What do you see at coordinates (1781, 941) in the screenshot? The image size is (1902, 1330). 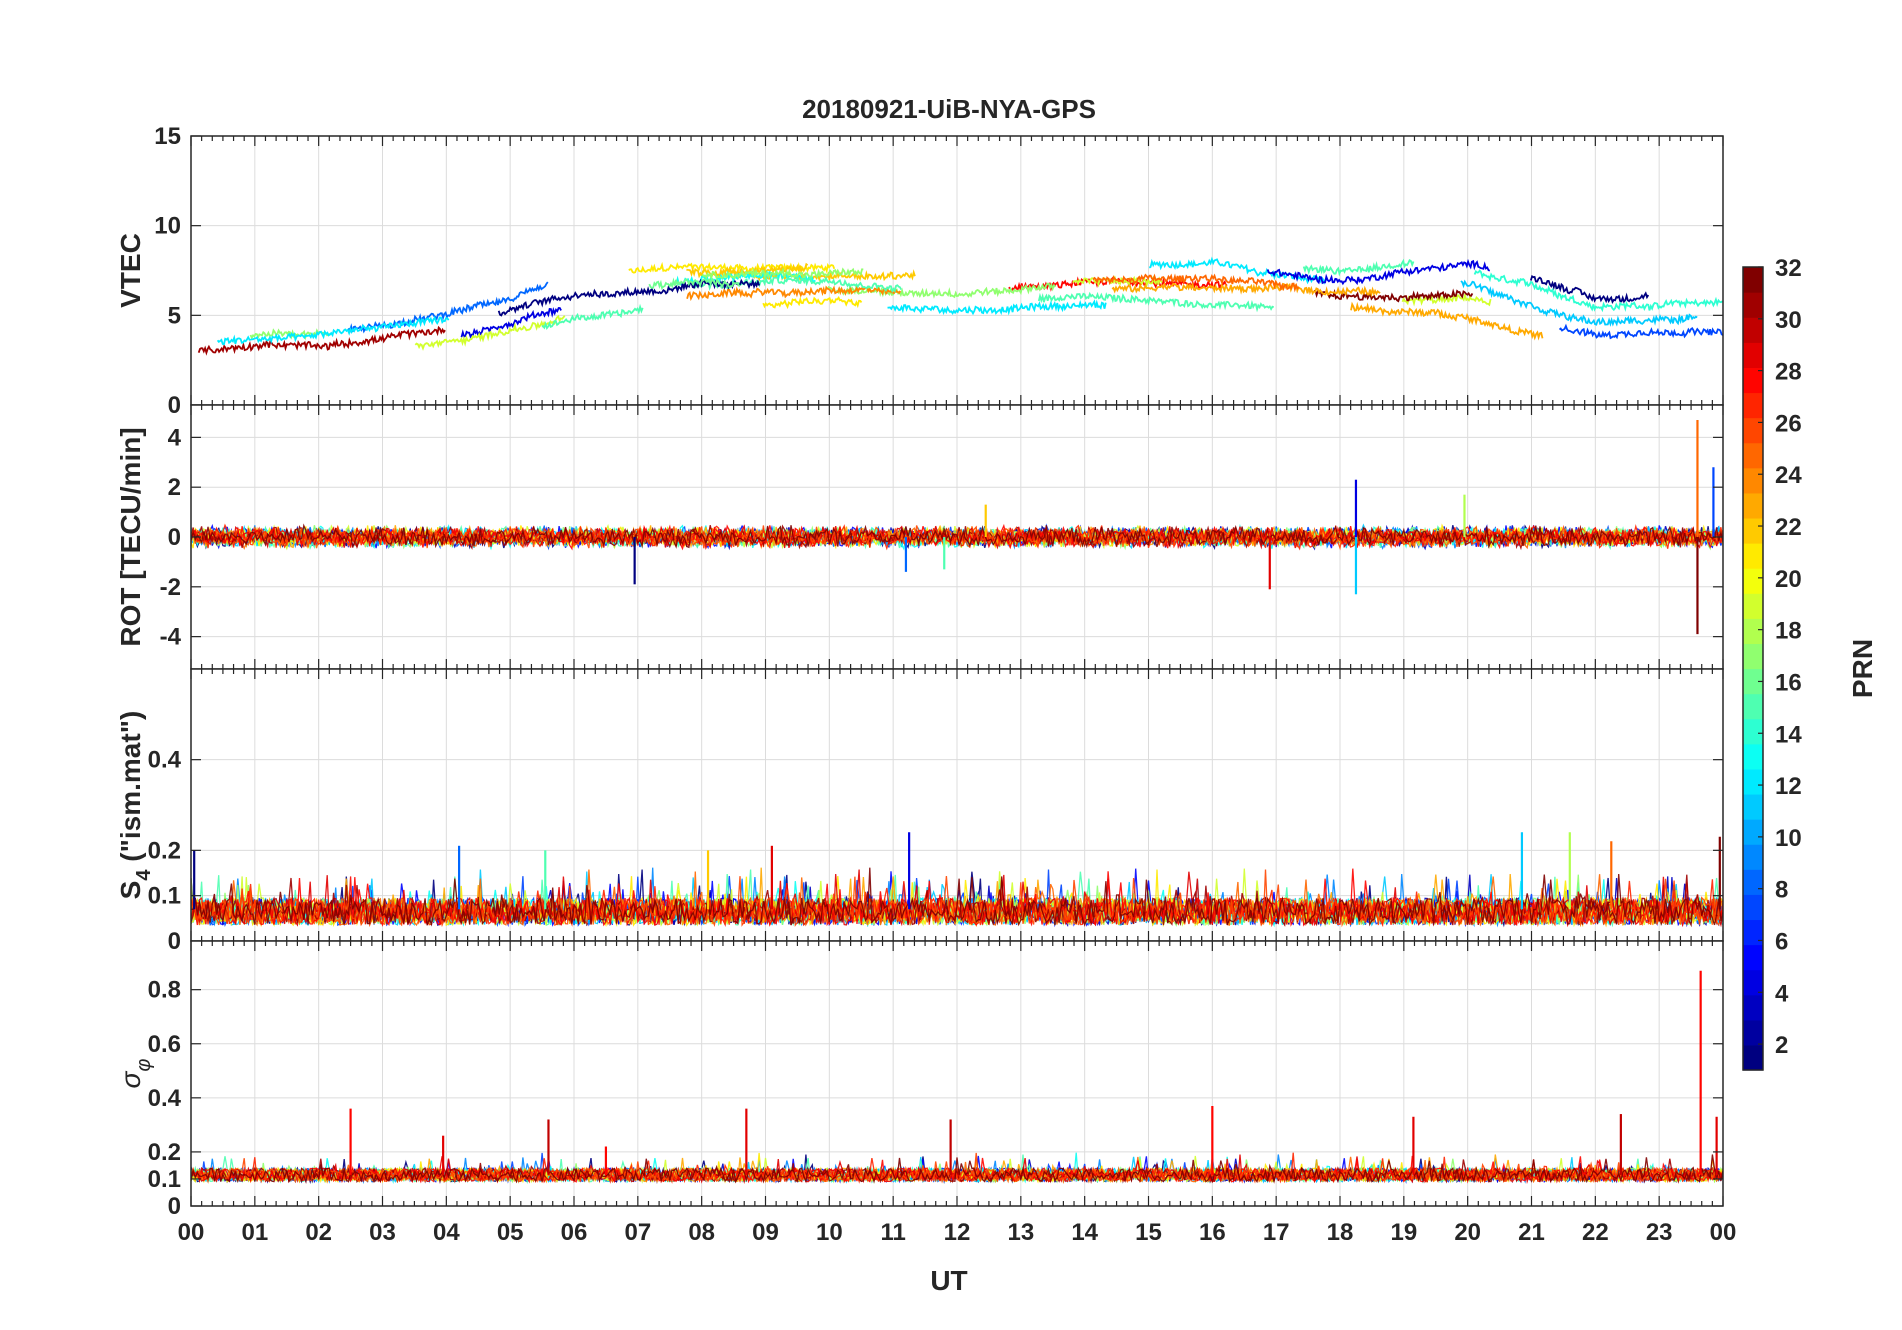 I see `colorbar-tick-label: 6` at bounding box center [1781, 941].